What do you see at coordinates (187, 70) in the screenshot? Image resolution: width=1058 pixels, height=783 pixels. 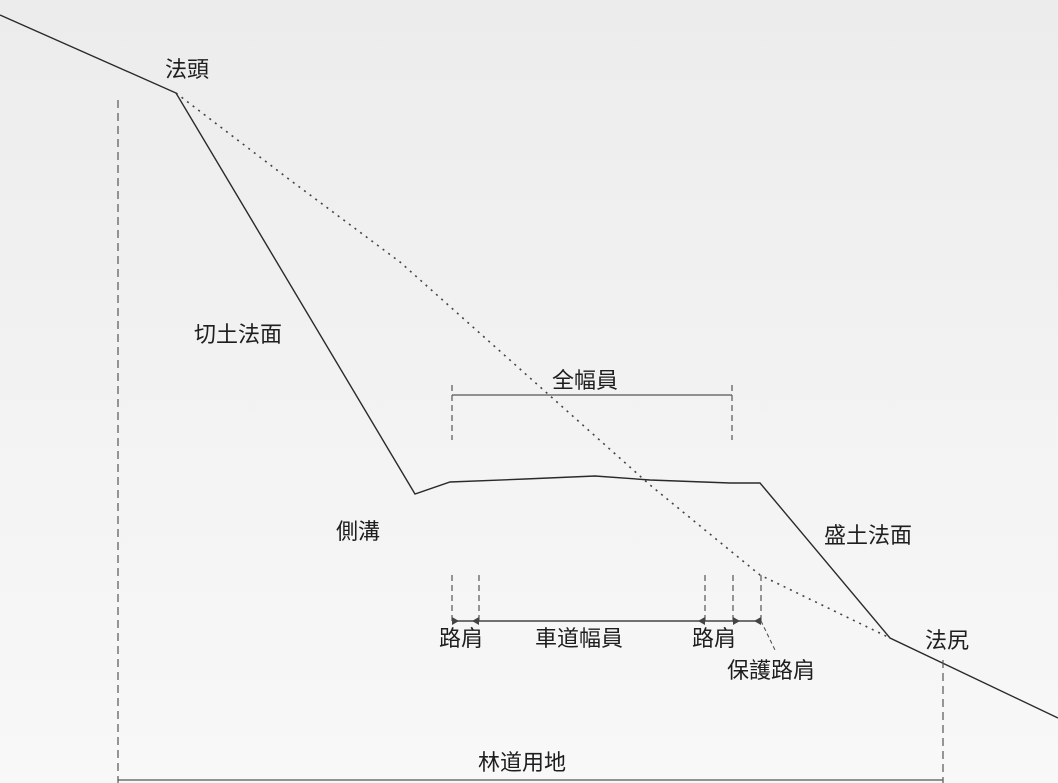 I see `label-slope-top: 法頭` at bounding box center [187, 70].